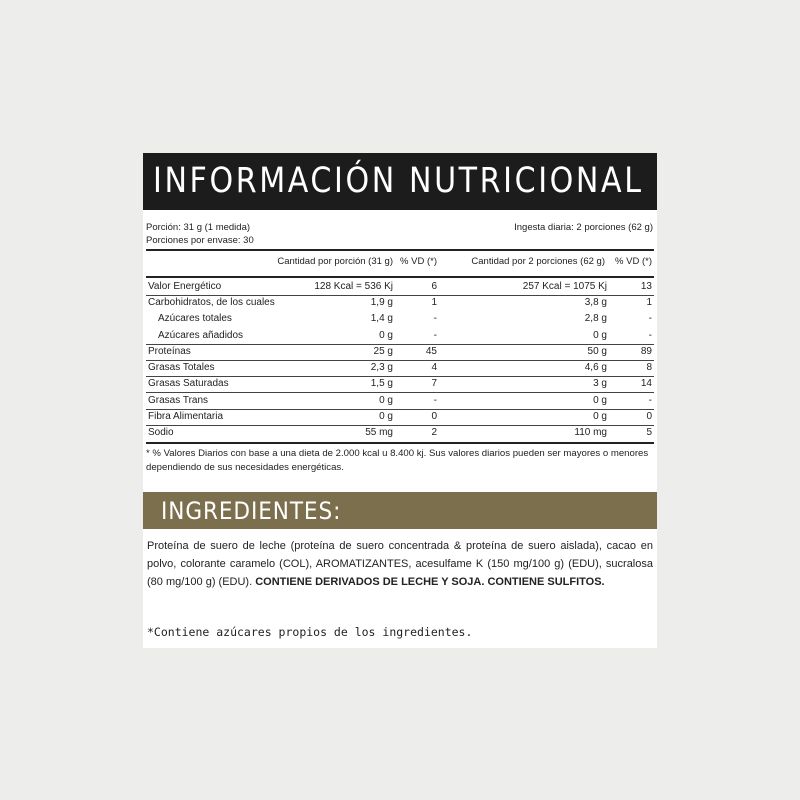  Describe the element at coordinates (195, 318) in the screenshot. I see `nutrient-name: Azúcares totales` at that location.